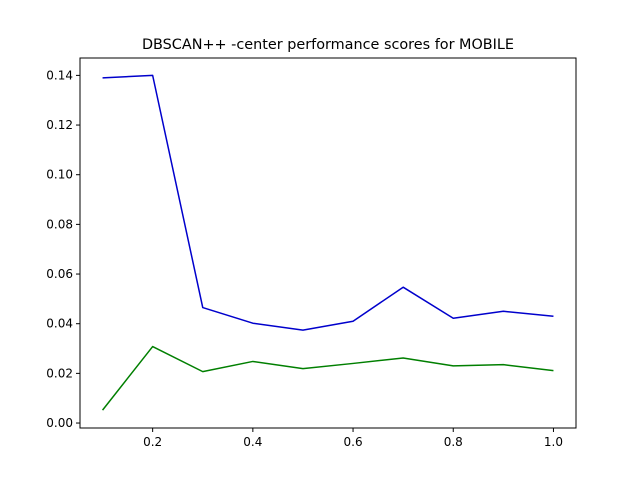 The image size is (640, 480). What do you see at coordinates (453, 442) in the screenshot?
I see `x-tick-label: 0.8` at bounding box center [453, 442].